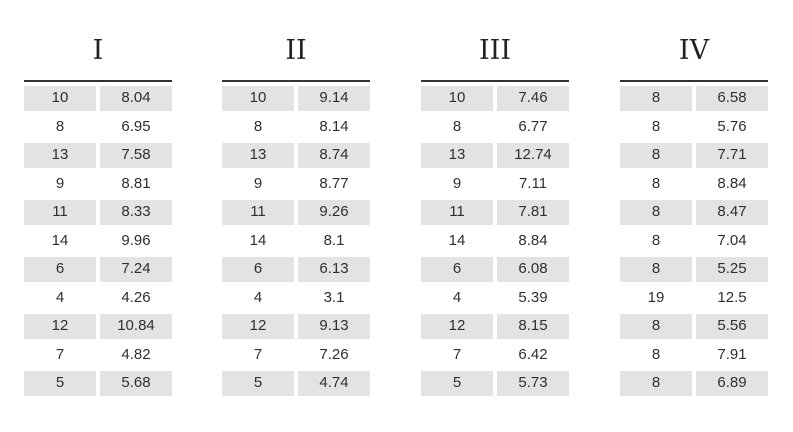 This screenshot has width=793, height=432. What do you see at coordinates (296, 50) in the screenshot?
I see `group-title: II` at bounding box center [296, 50].